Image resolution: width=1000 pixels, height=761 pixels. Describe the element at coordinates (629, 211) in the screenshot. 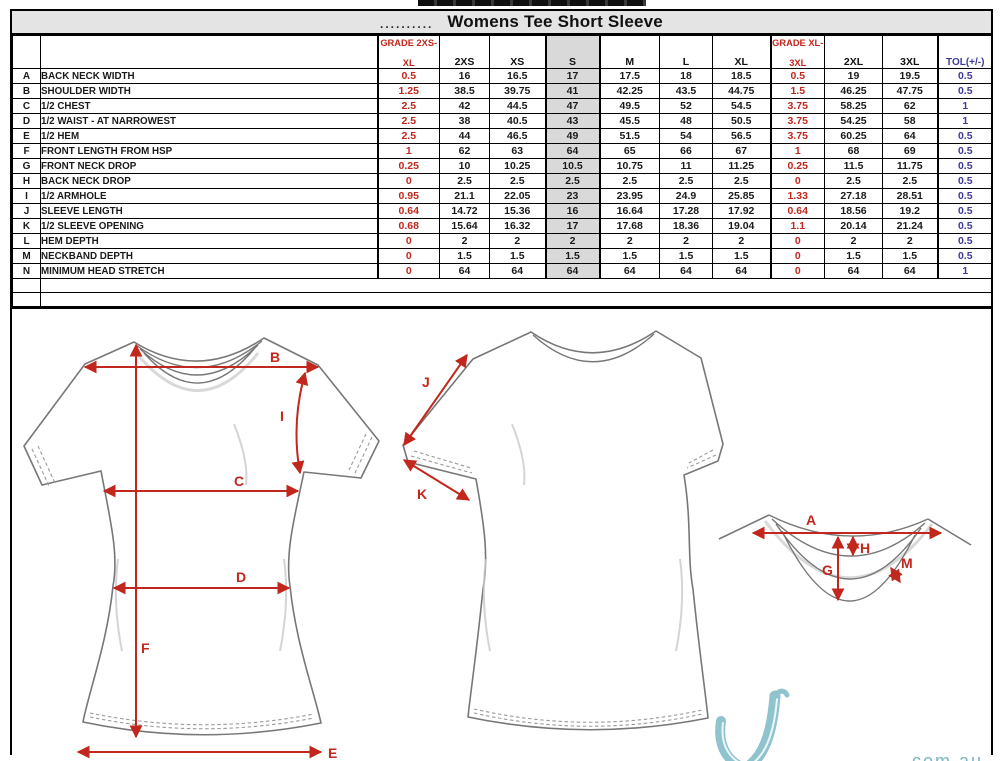

I see `size-value-cell: 16.64` at that location.